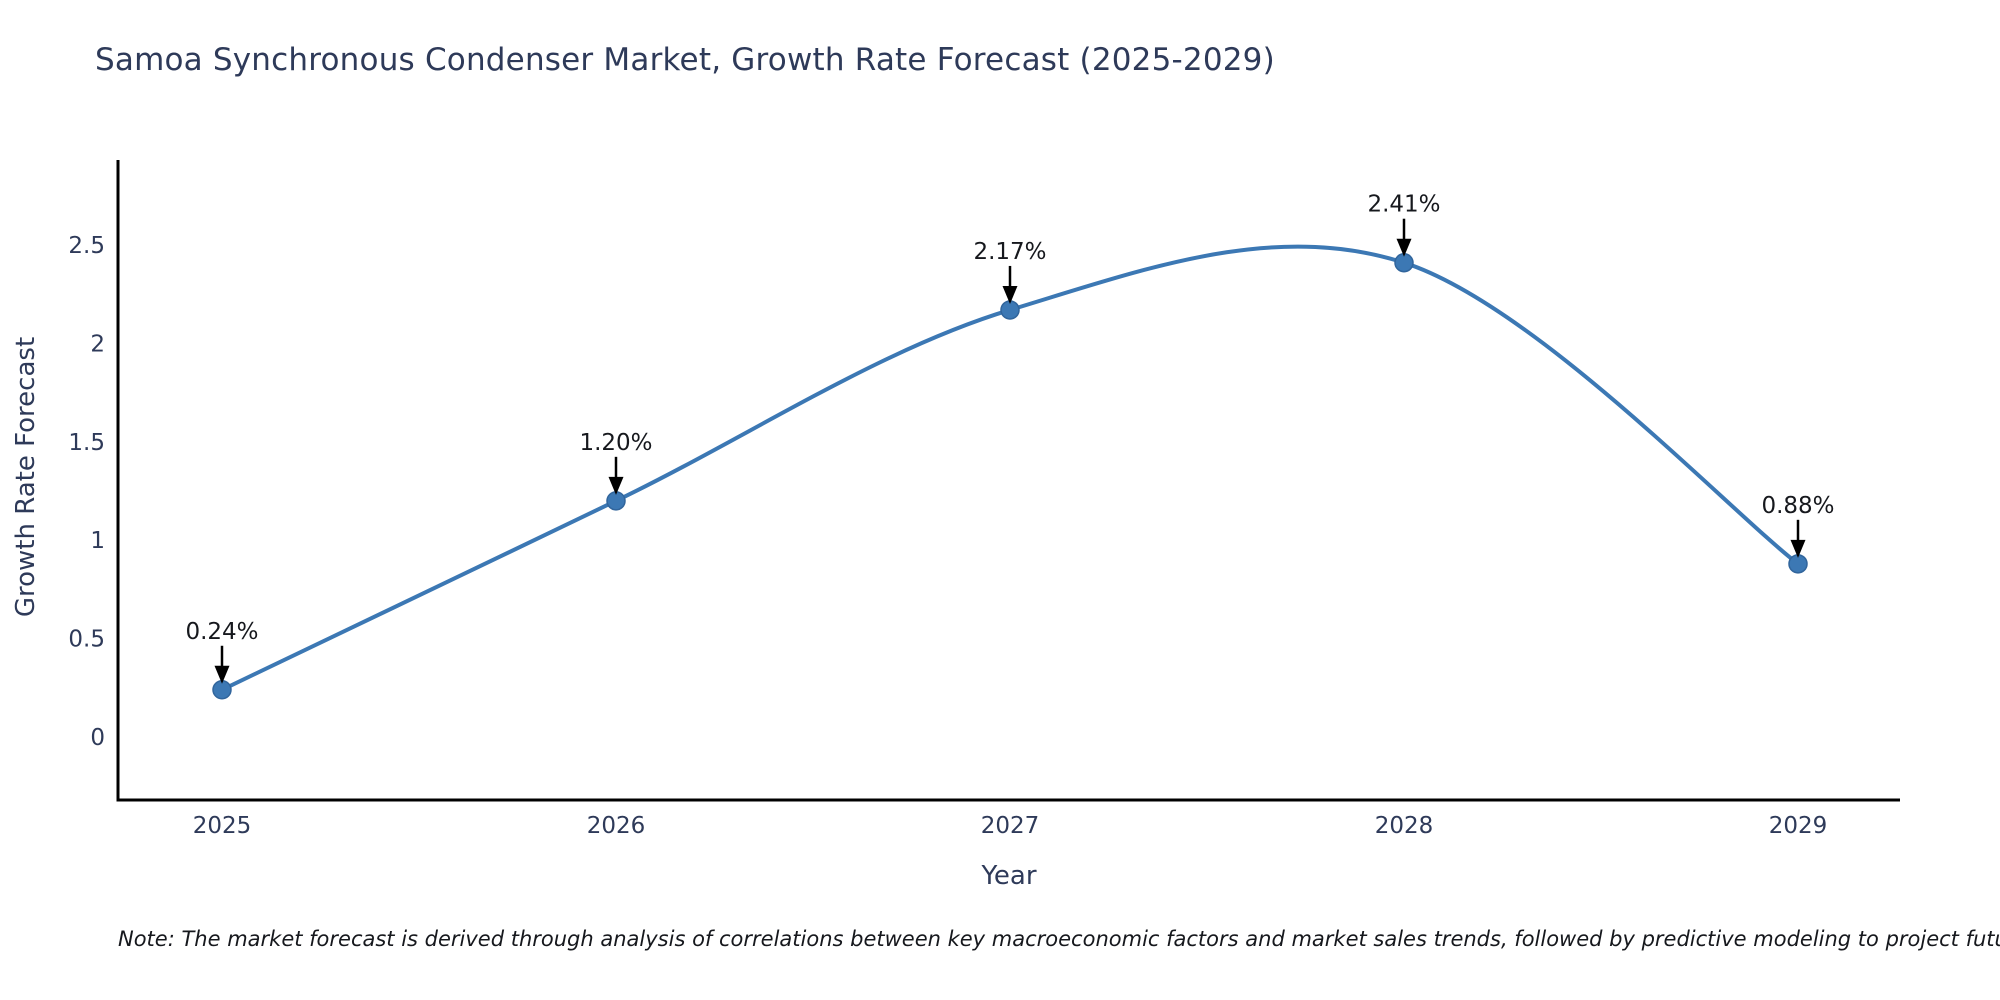  What do you see at coordinates (615, 443) in the screenshot?
I see `point-value-label: 1.20%` at bounding box center [615, 443].